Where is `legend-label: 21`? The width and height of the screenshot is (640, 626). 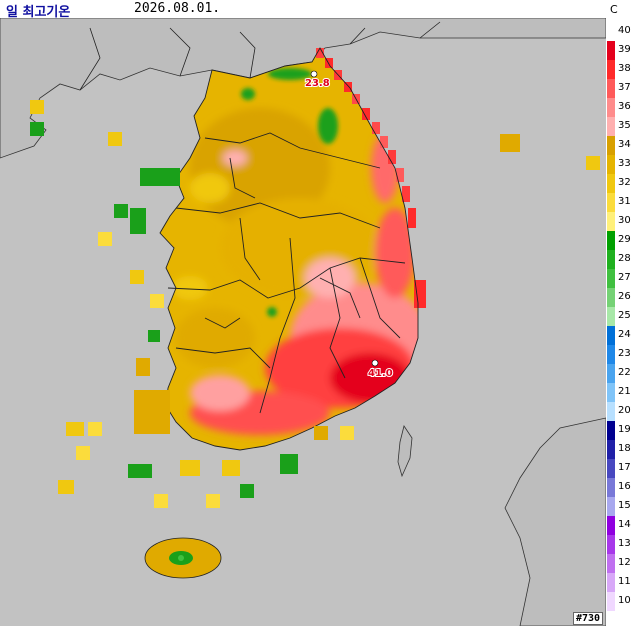
legend-label: 21 is located at coordinates (624, 391).